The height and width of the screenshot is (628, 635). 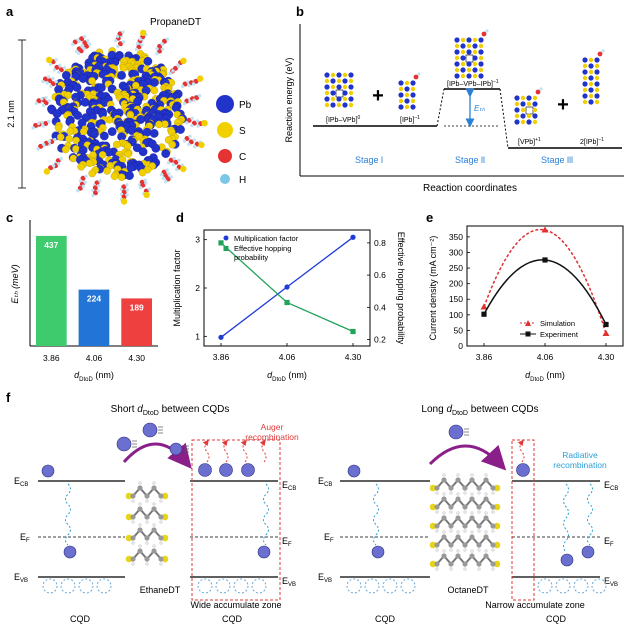 I want to click on e-legend-exp: Experiment, so click(x=559, y=334).